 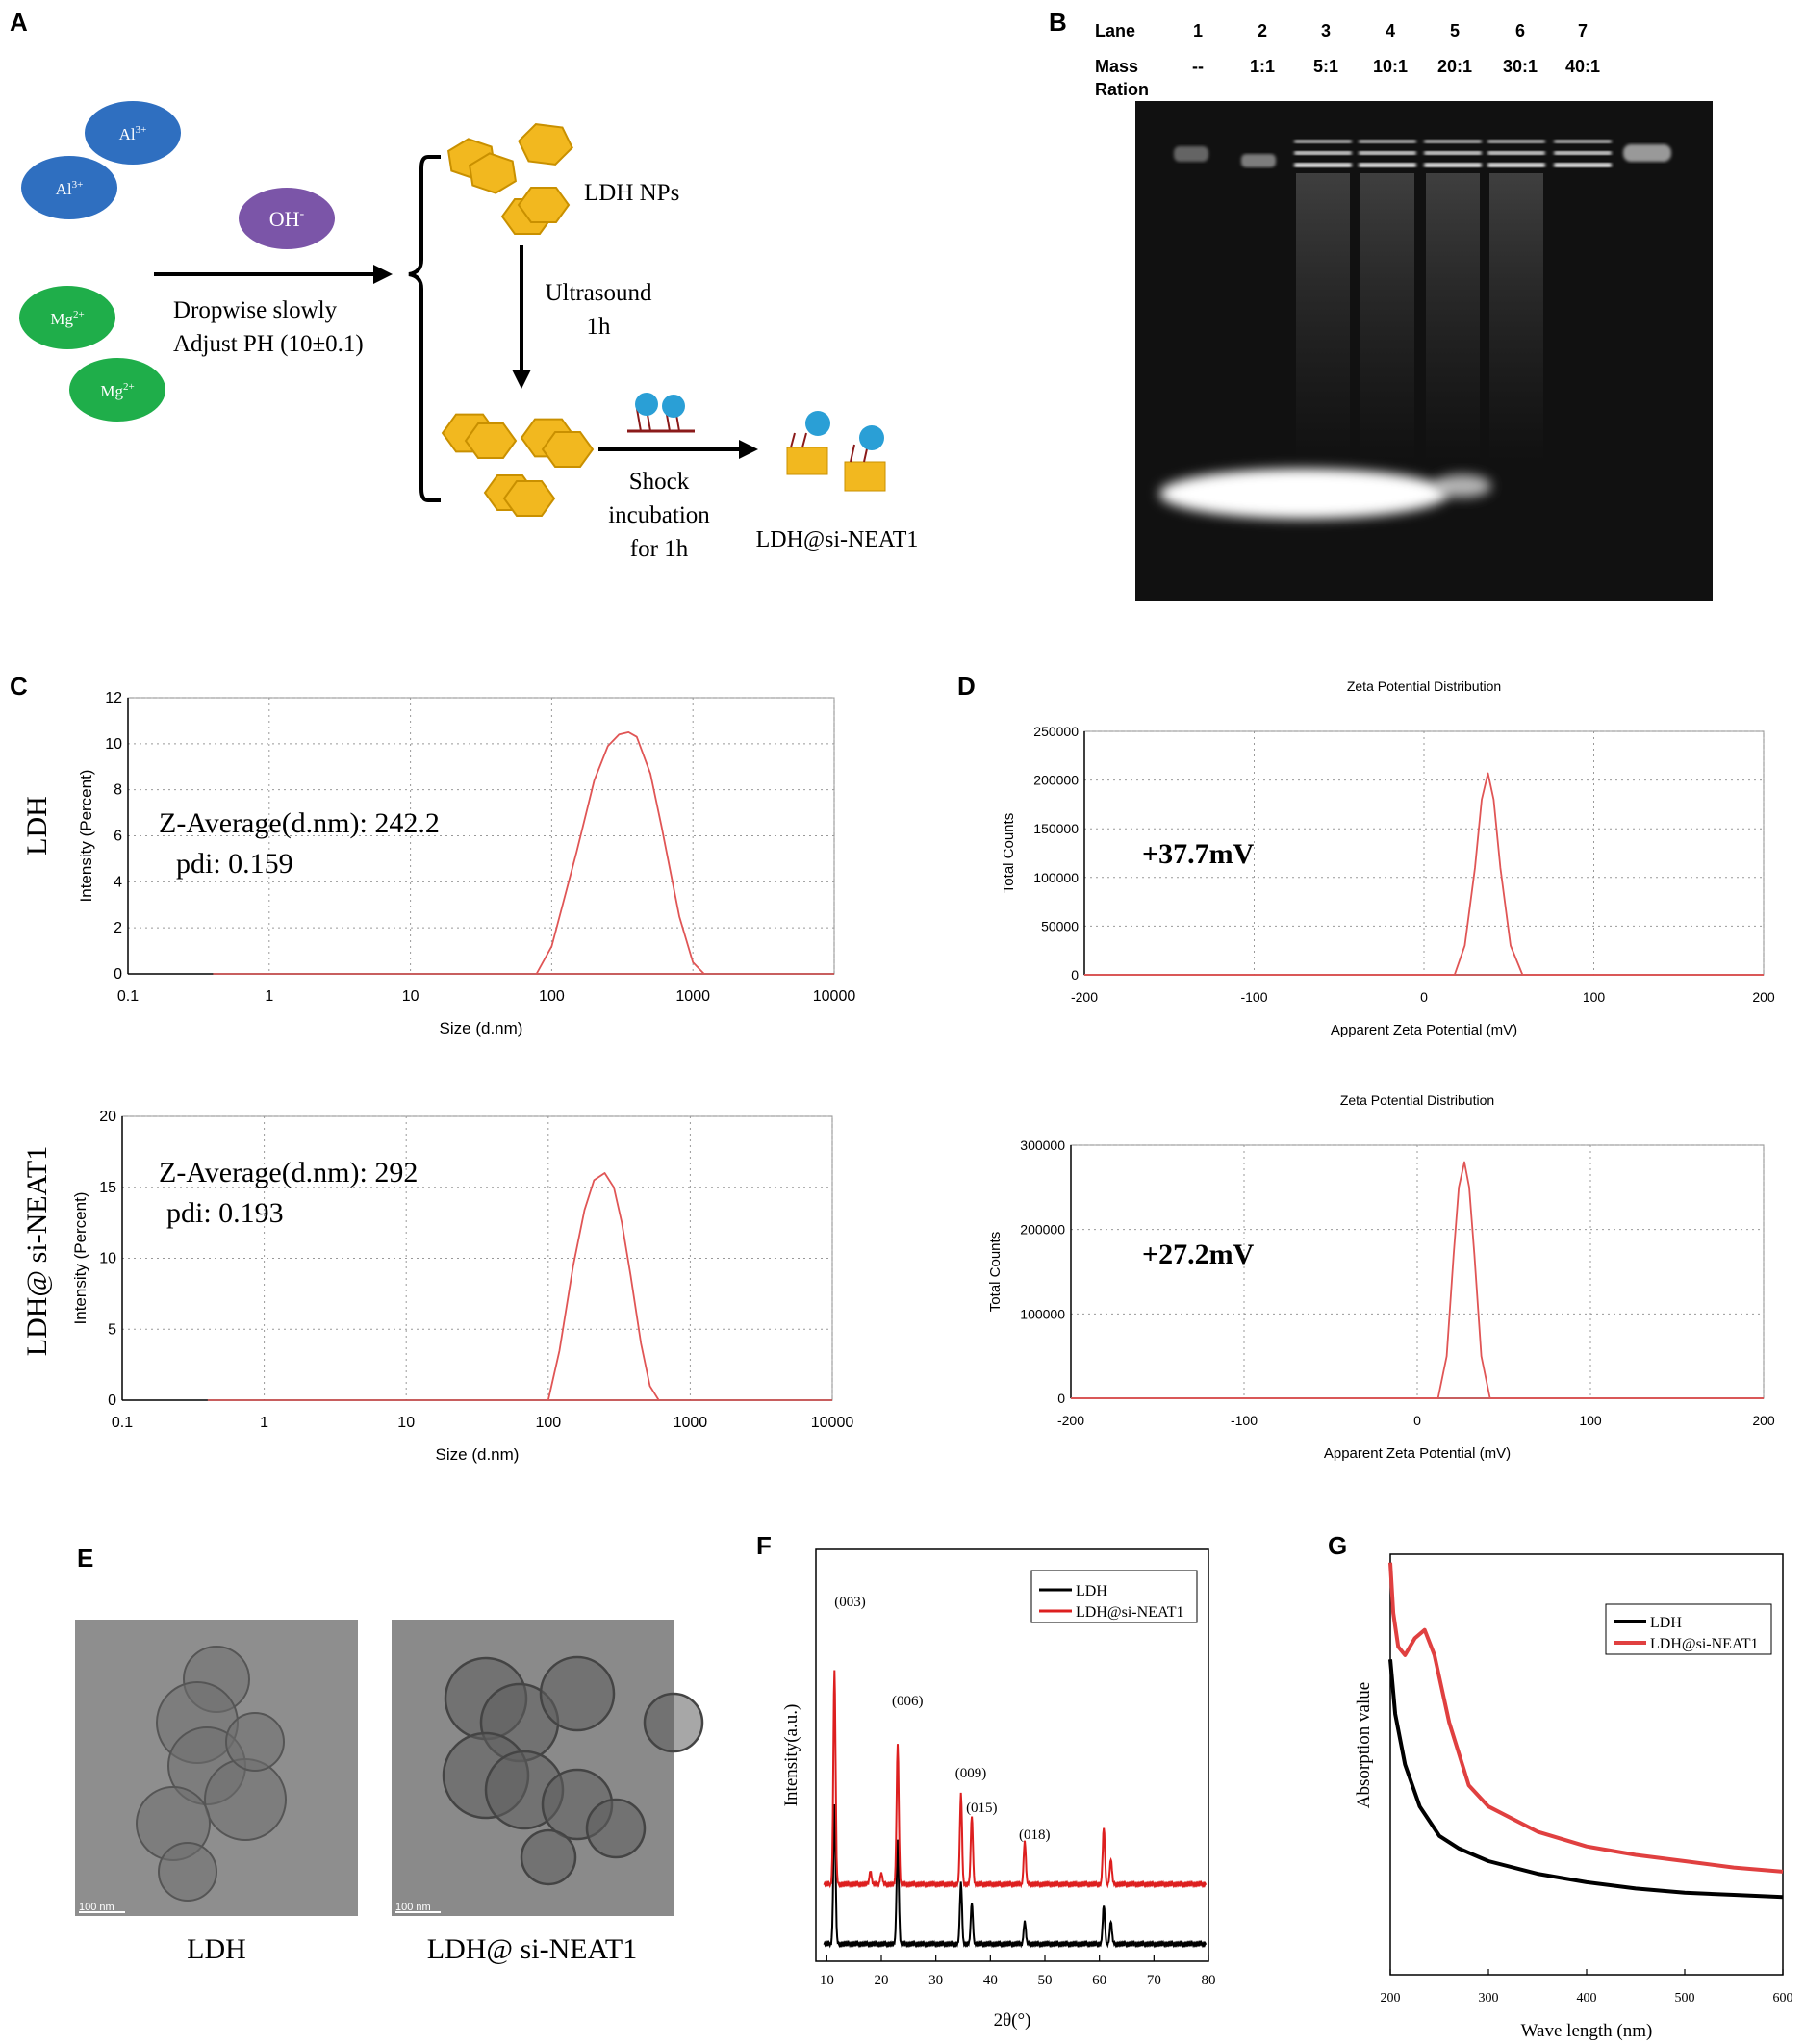 I want to click on lane-numbers: 1 2 3 4 5 6 7 -- 1:1 5:1 10:1 20:1 30:1 40:1, so click(x=1396, y=49).